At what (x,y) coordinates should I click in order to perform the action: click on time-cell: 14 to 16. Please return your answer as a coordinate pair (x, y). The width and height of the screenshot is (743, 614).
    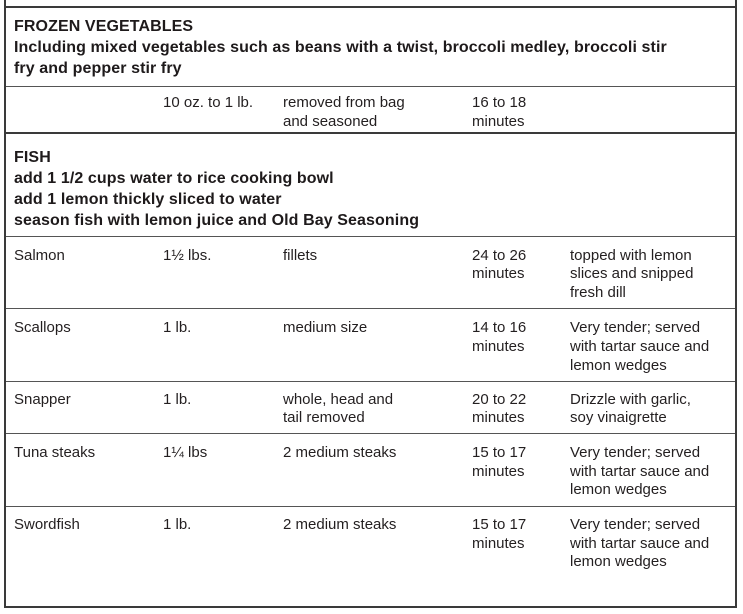
    Looking at the image, I should click on (499, 327).